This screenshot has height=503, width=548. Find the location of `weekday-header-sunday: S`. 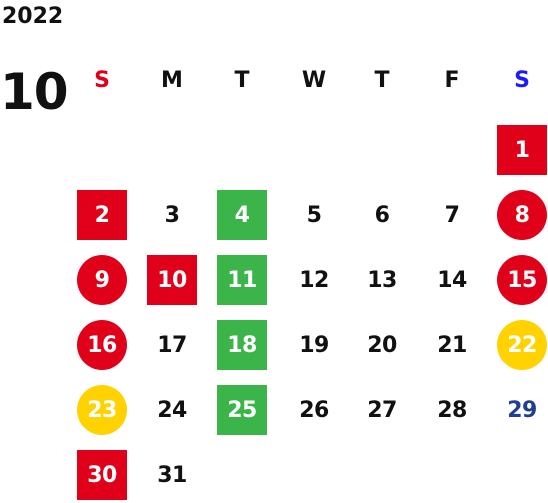

weekday-header-sunday: S is located at coordinates (102, 80).